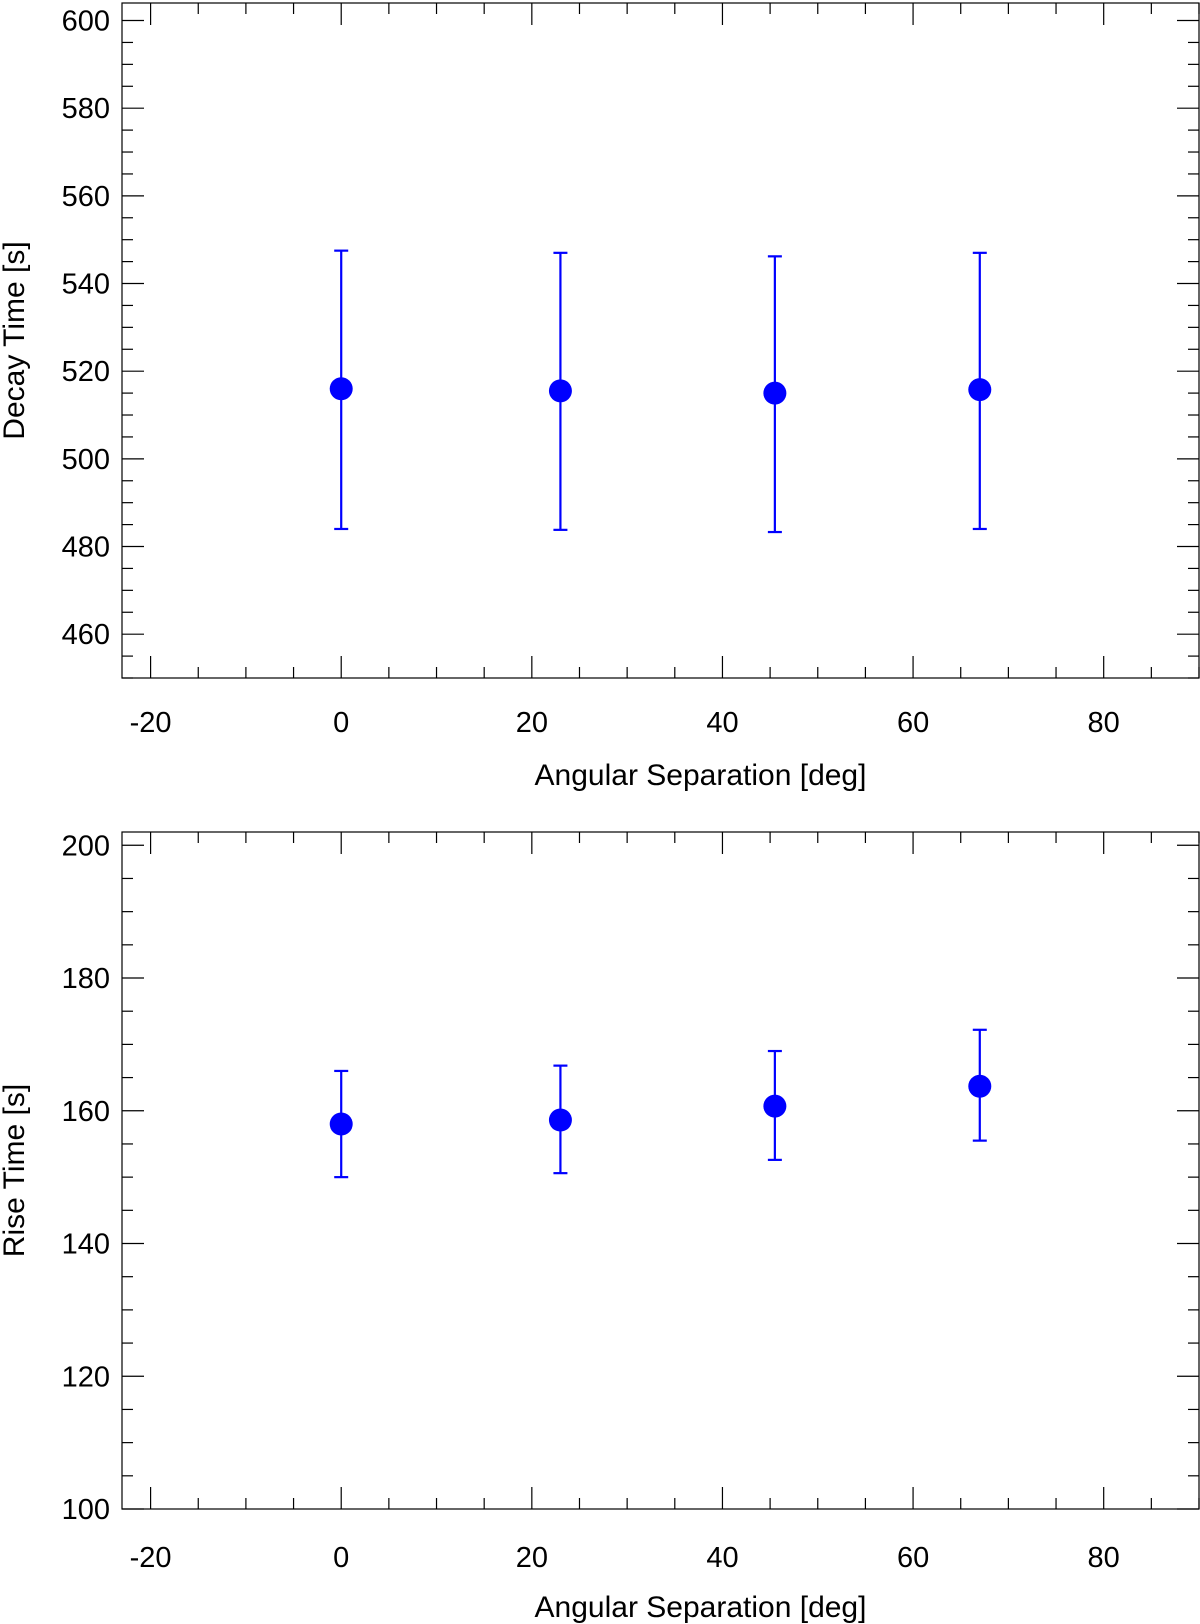 Image resolution: width=1200 pixels, height=1624 pixels. What do you see at coordinates (86, 109) in the screenshot?
I see `y-tick-label: 580` at bounding box center [86, 109].